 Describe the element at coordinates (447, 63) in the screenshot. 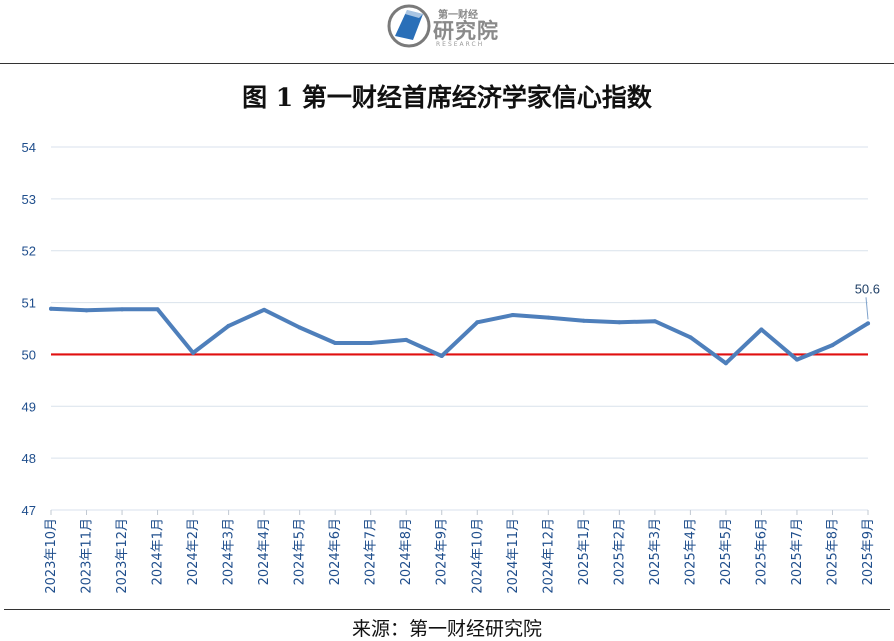

I see `header-divider` at that location.